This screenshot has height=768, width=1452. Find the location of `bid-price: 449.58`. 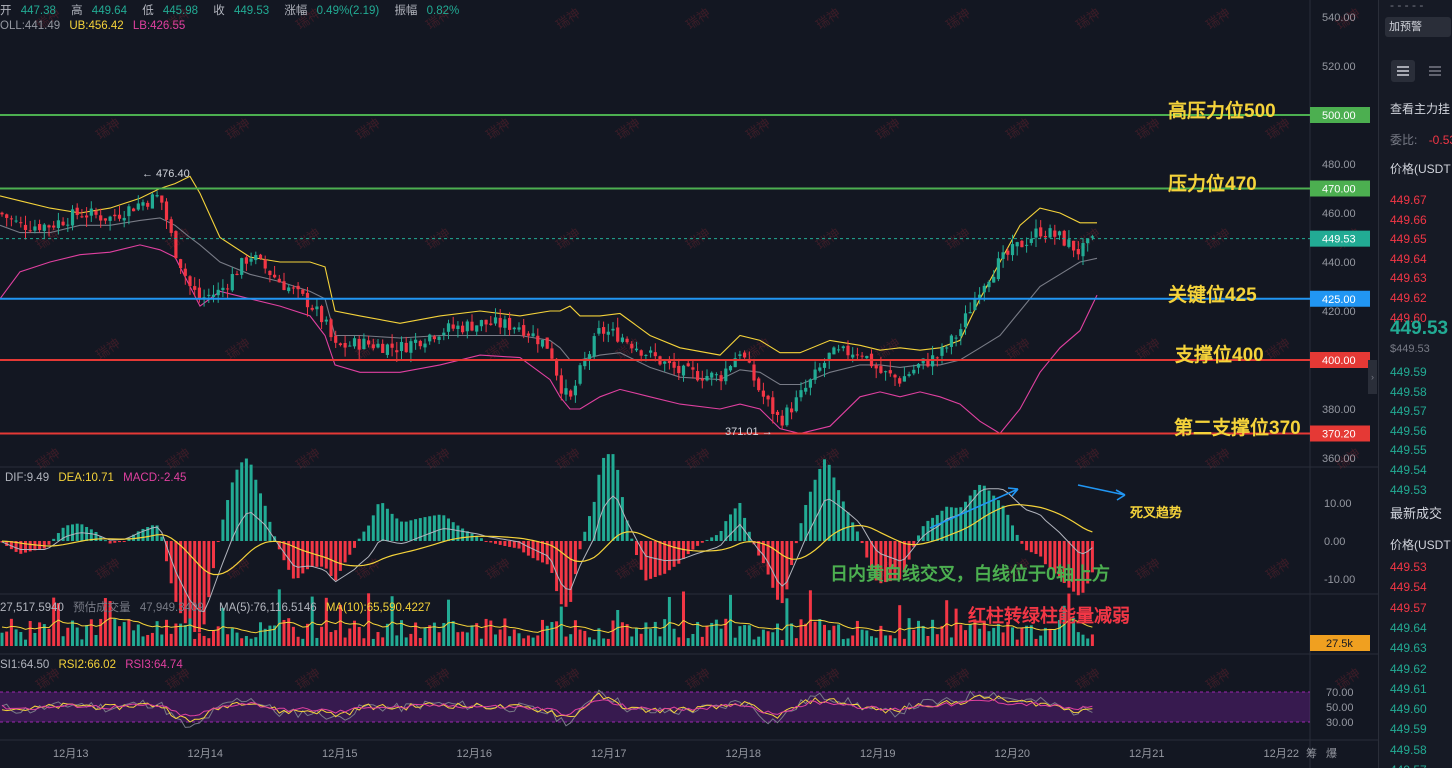

bid-price: 449.58 is located at coordinates (1408, 391).